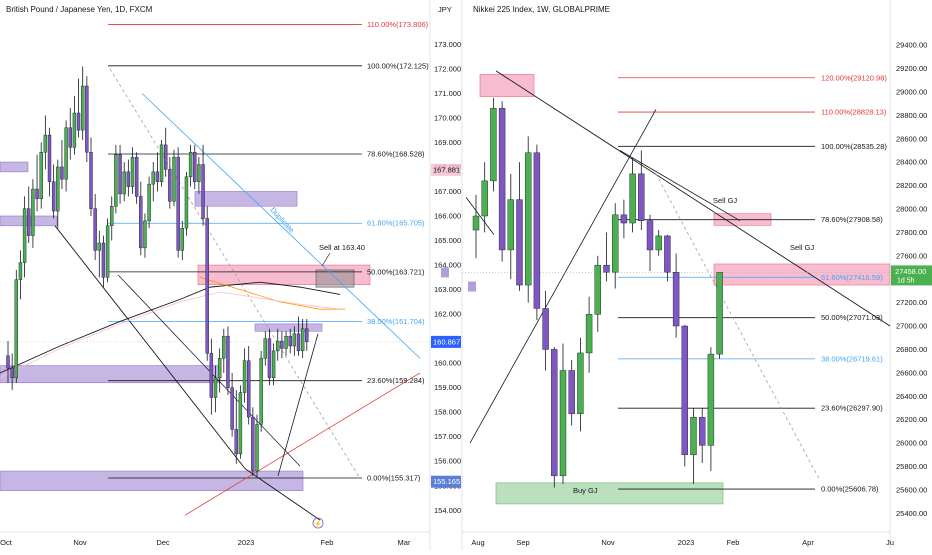 The image size is (932, 555). What do you see at coordinates (890, 542) in the screenshot?
I see `x-tick-label: Ju` at bounding box center [890, 542].